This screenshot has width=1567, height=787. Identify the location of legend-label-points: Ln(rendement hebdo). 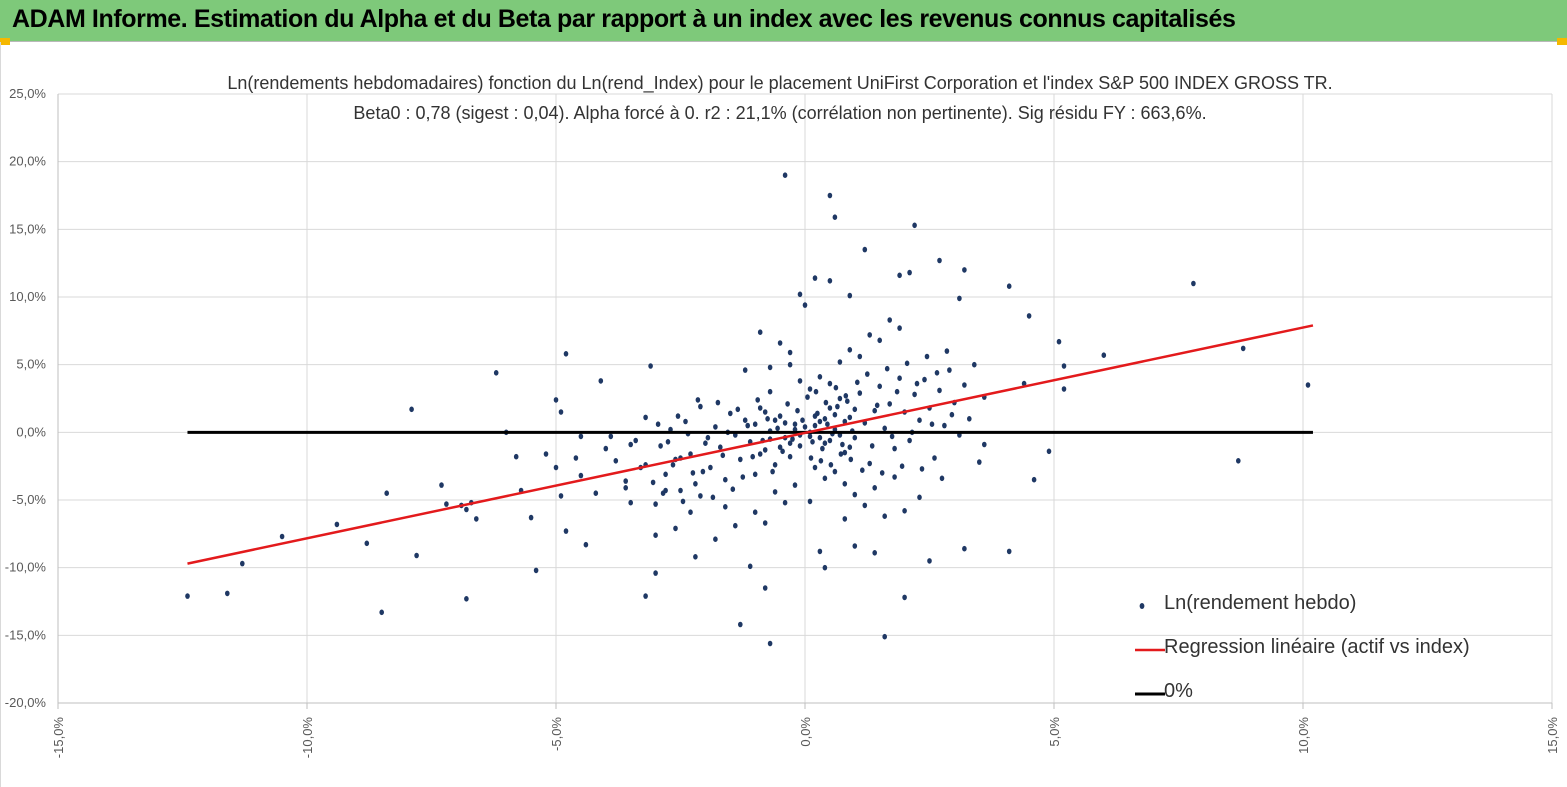
(1260, 603).